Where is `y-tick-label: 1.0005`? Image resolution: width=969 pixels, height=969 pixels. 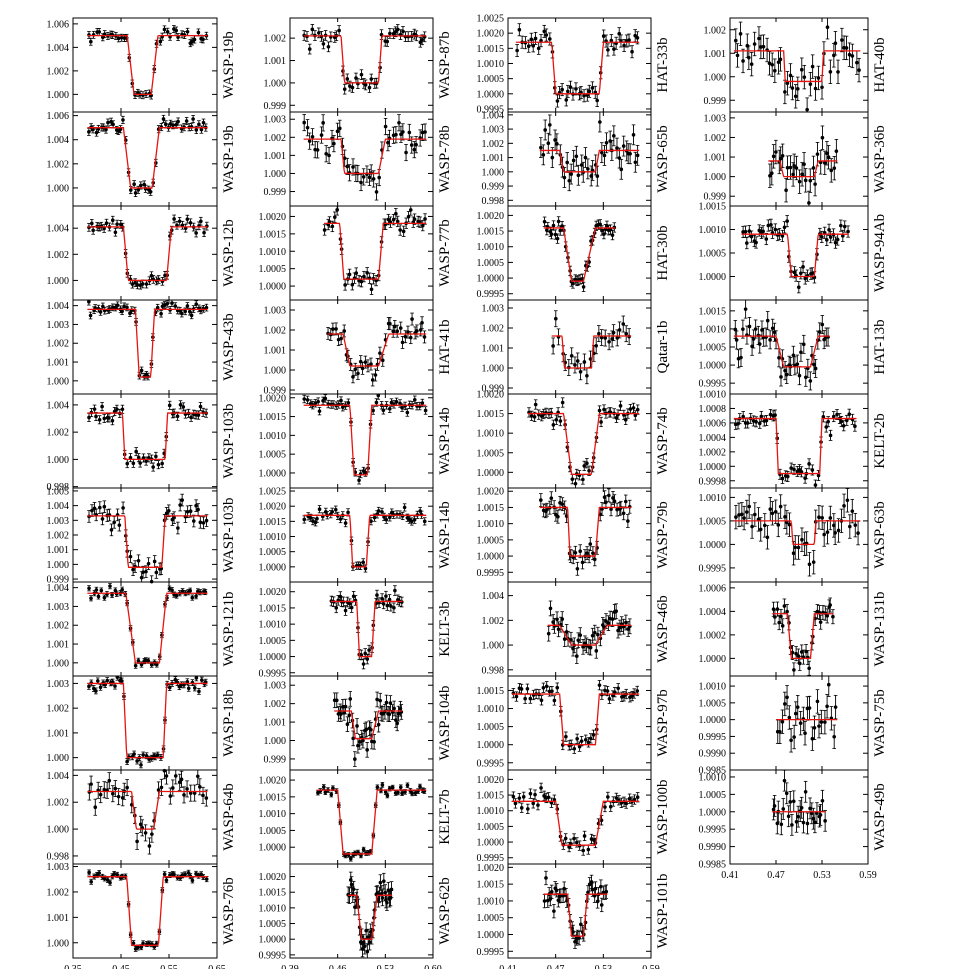 y-tick-label: 1.0005 is located at coordinates (273, 831).